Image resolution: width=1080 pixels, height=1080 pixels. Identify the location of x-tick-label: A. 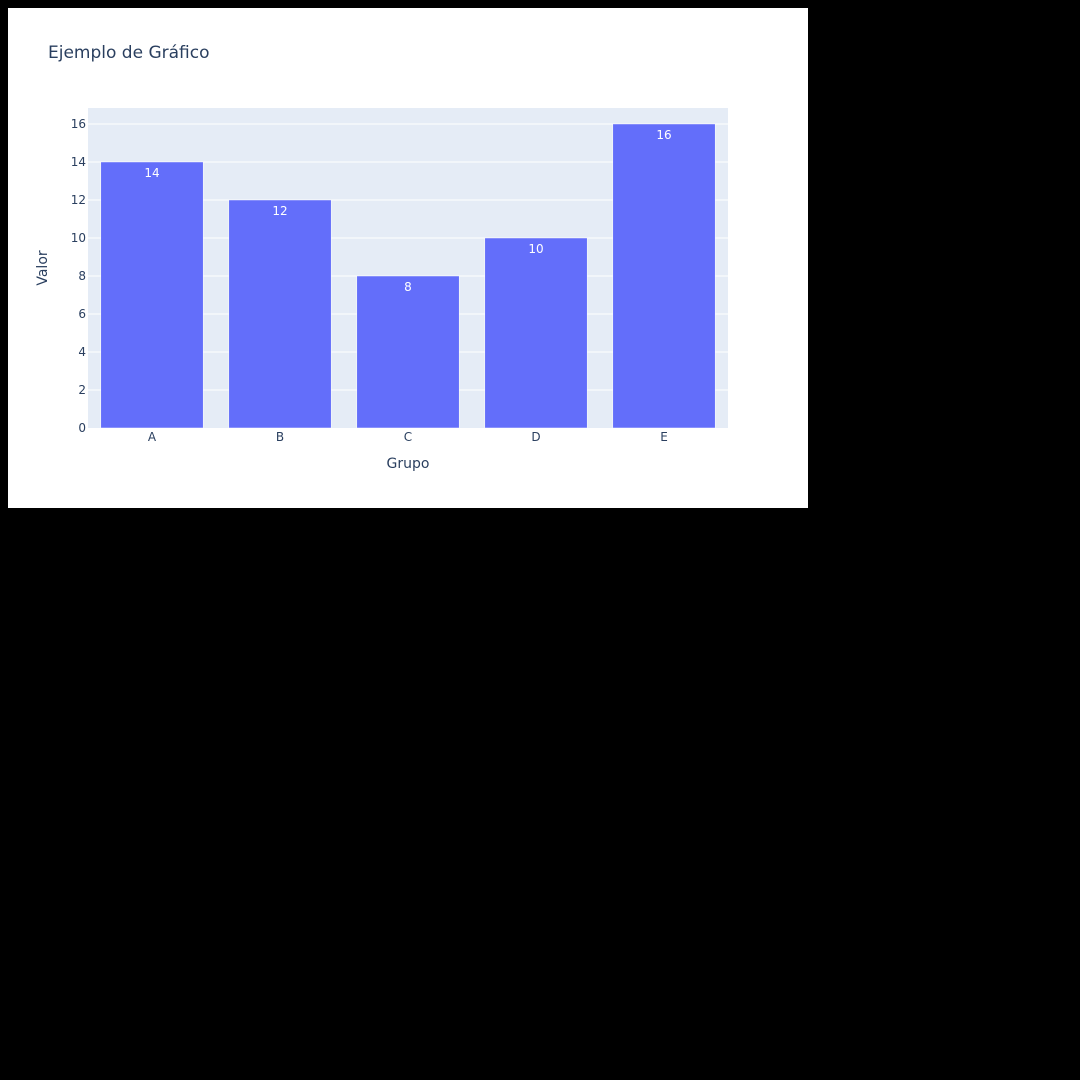
(152, 437).